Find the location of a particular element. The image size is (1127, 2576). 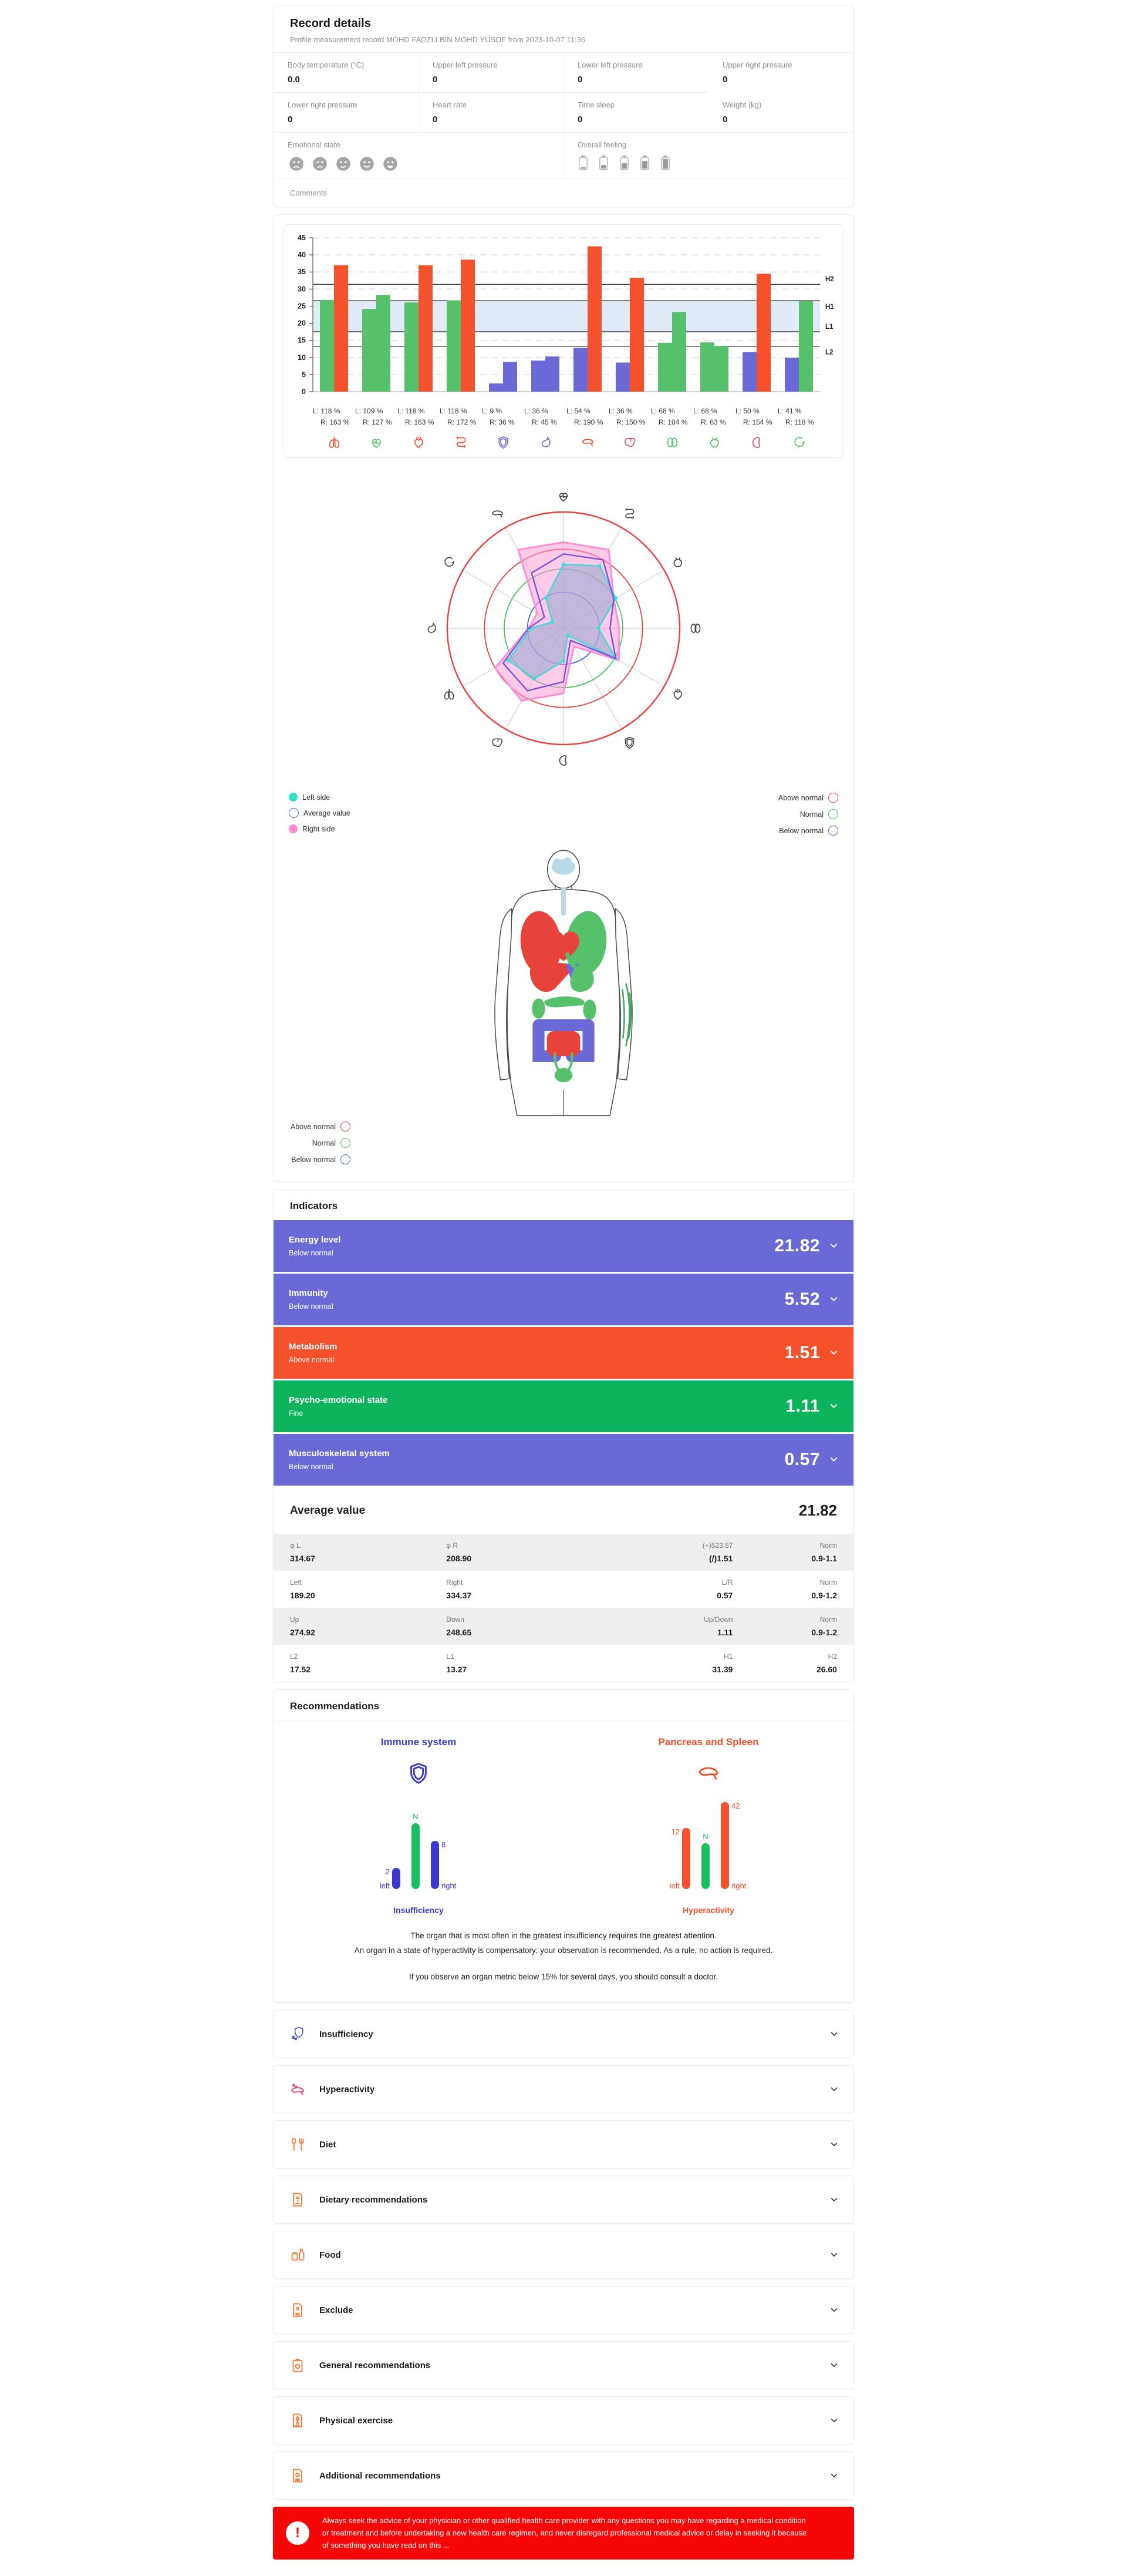

happy-face-icon is located at coordinates (390, 164).